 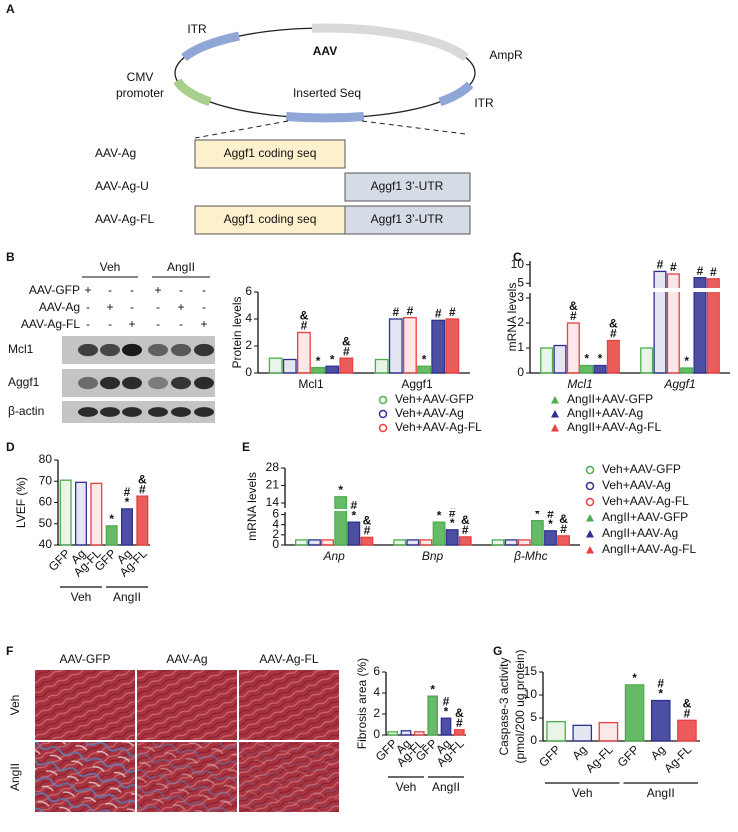 What do you see at coordinates (640, 533) in the screenshot?
I see `legend-label: AngII+AAV-Ag` at bounding box center [640, 533].